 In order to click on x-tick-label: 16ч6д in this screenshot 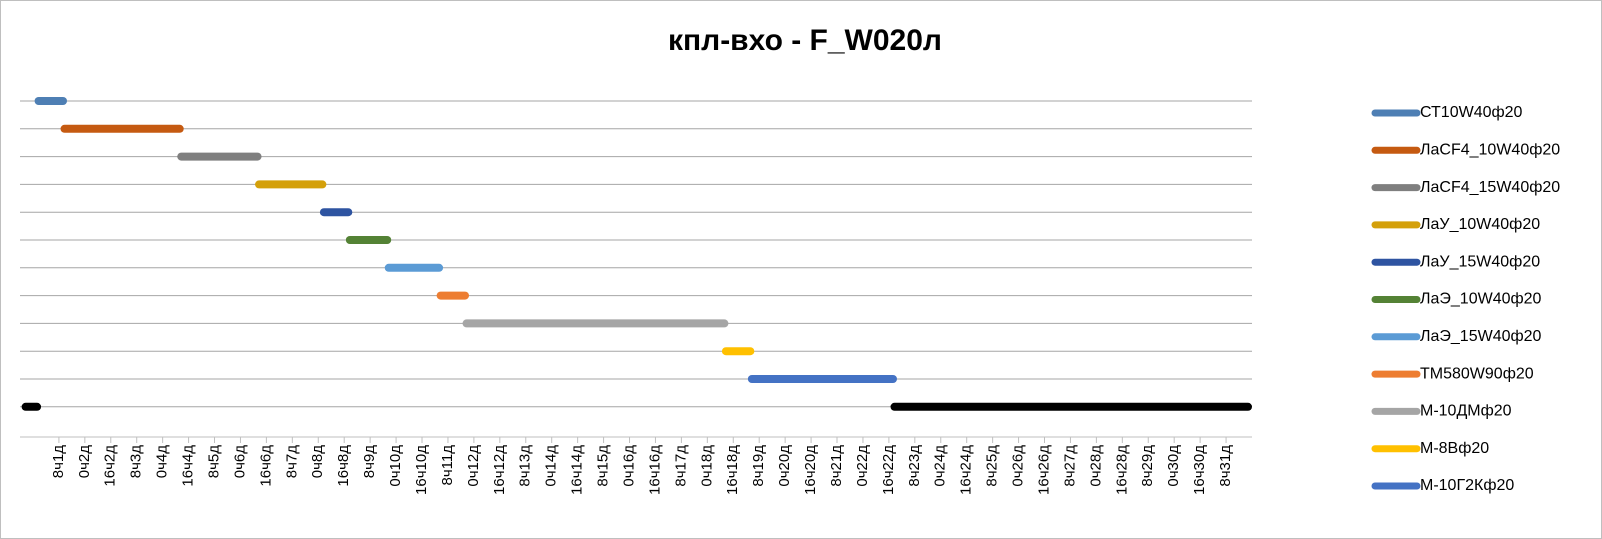, I will do `click(265, 466)`.